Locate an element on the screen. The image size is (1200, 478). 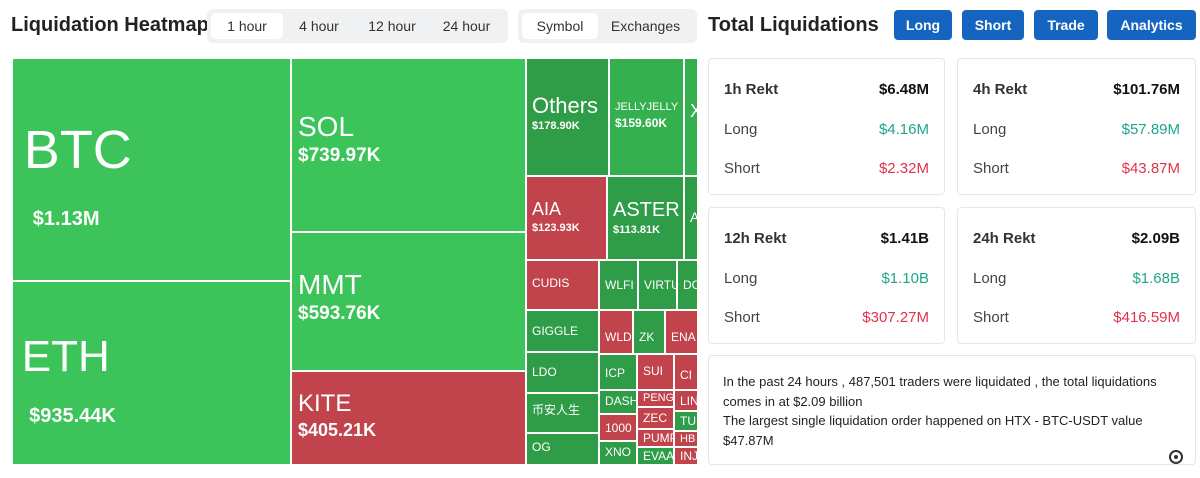
heatmap-tile: XNO is located at coordinates (618, 453).